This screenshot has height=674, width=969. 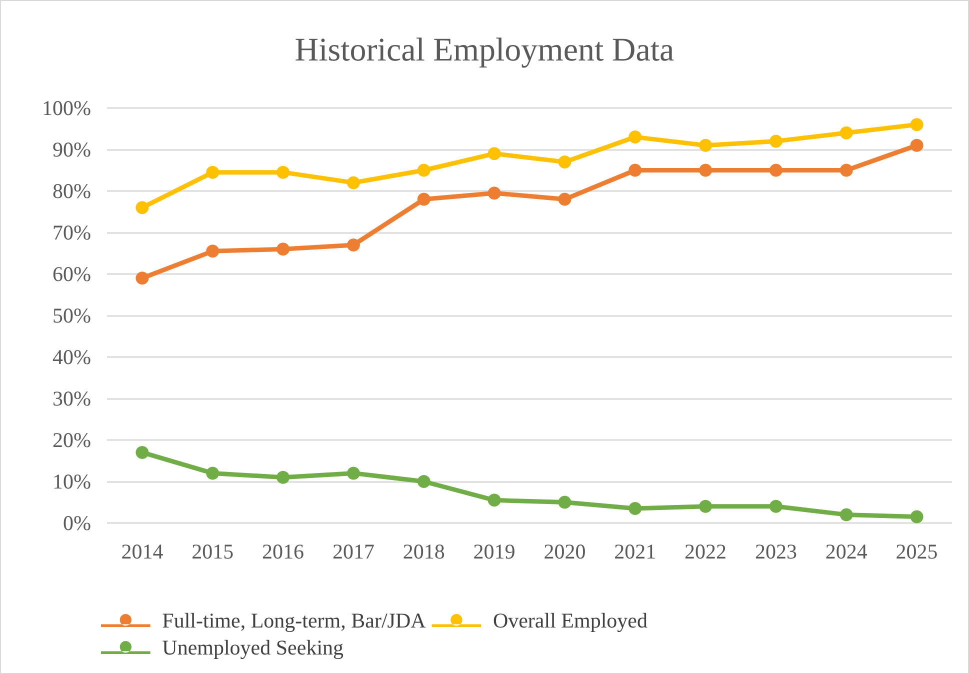 I want to click on y-tick-label: 30%, so click(x=71, y=398).